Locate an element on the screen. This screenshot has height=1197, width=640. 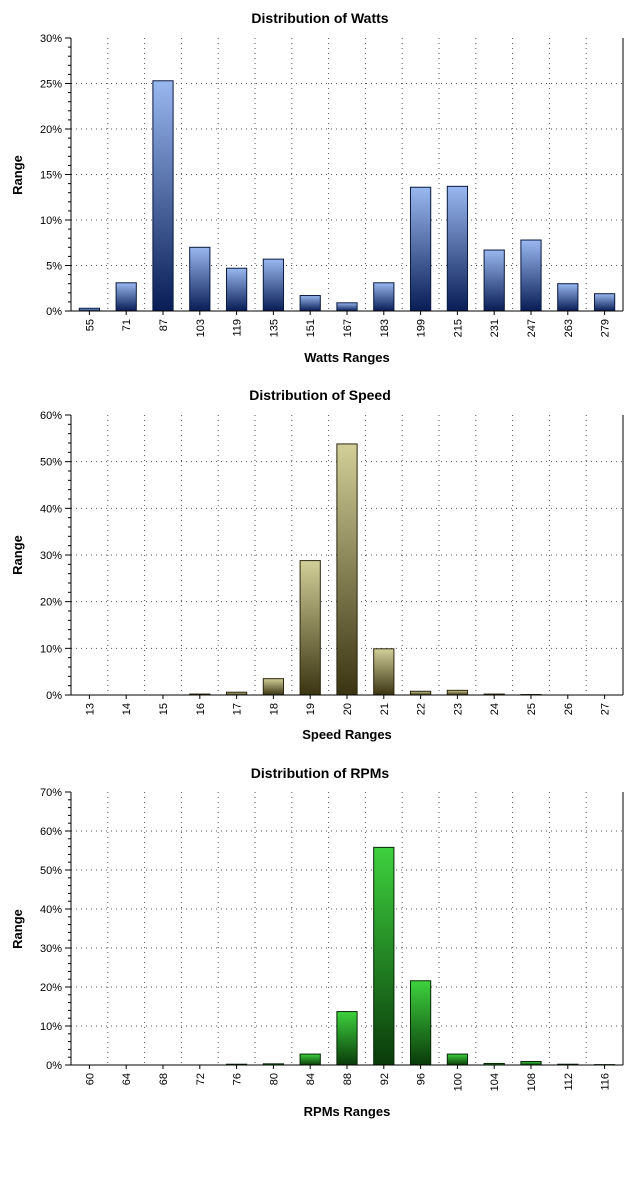
x-axis-label: Watts Ranges is located at coordinates (346, 357).